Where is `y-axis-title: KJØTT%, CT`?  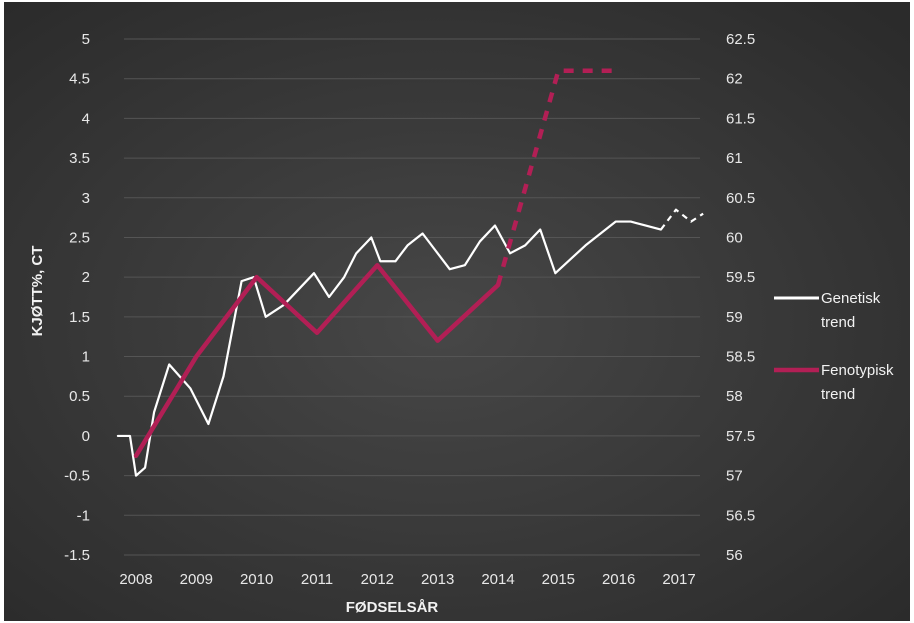
y-axis-title: KJØTT%, CT is located at coordinates (37, 291).